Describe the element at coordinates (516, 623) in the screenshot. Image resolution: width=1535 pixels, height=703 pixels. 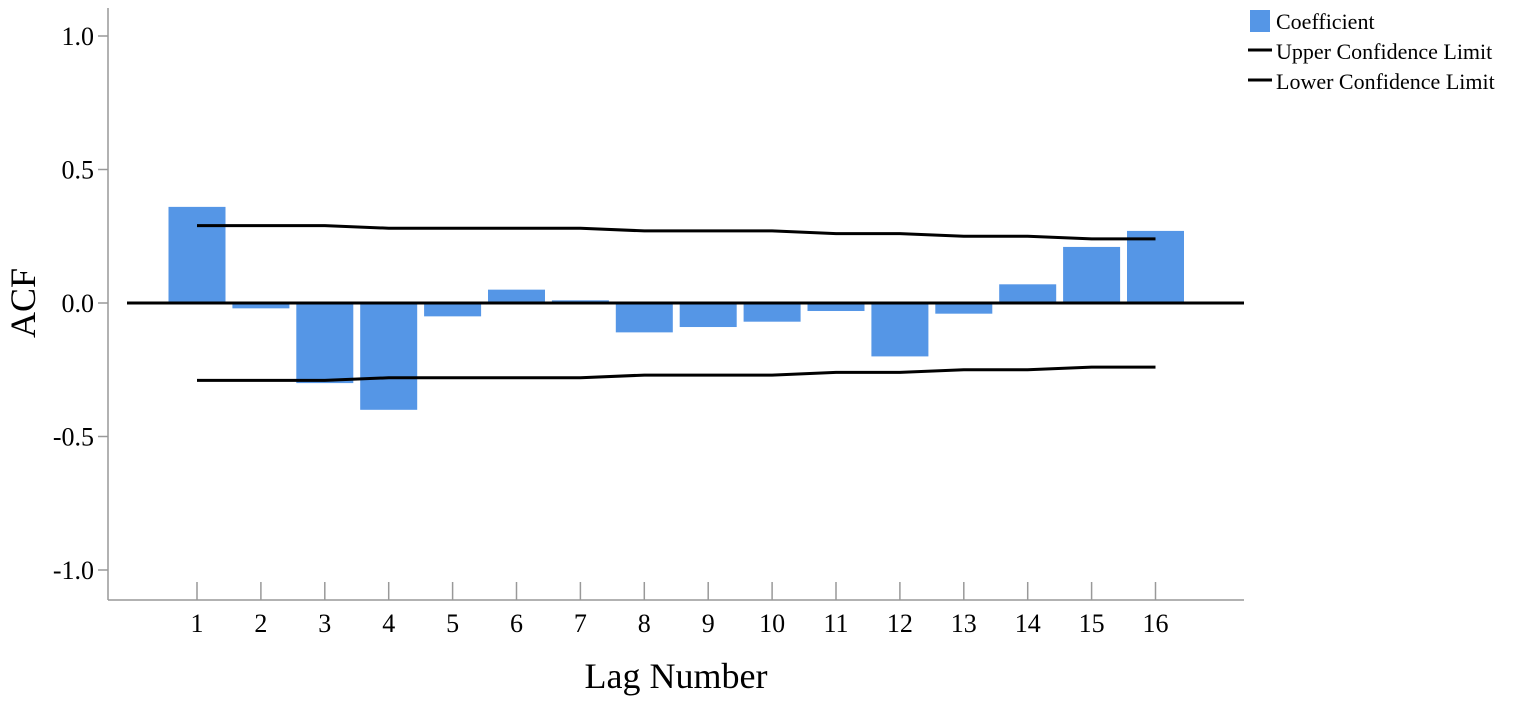
I see `x-tick-label: 6` at that location.